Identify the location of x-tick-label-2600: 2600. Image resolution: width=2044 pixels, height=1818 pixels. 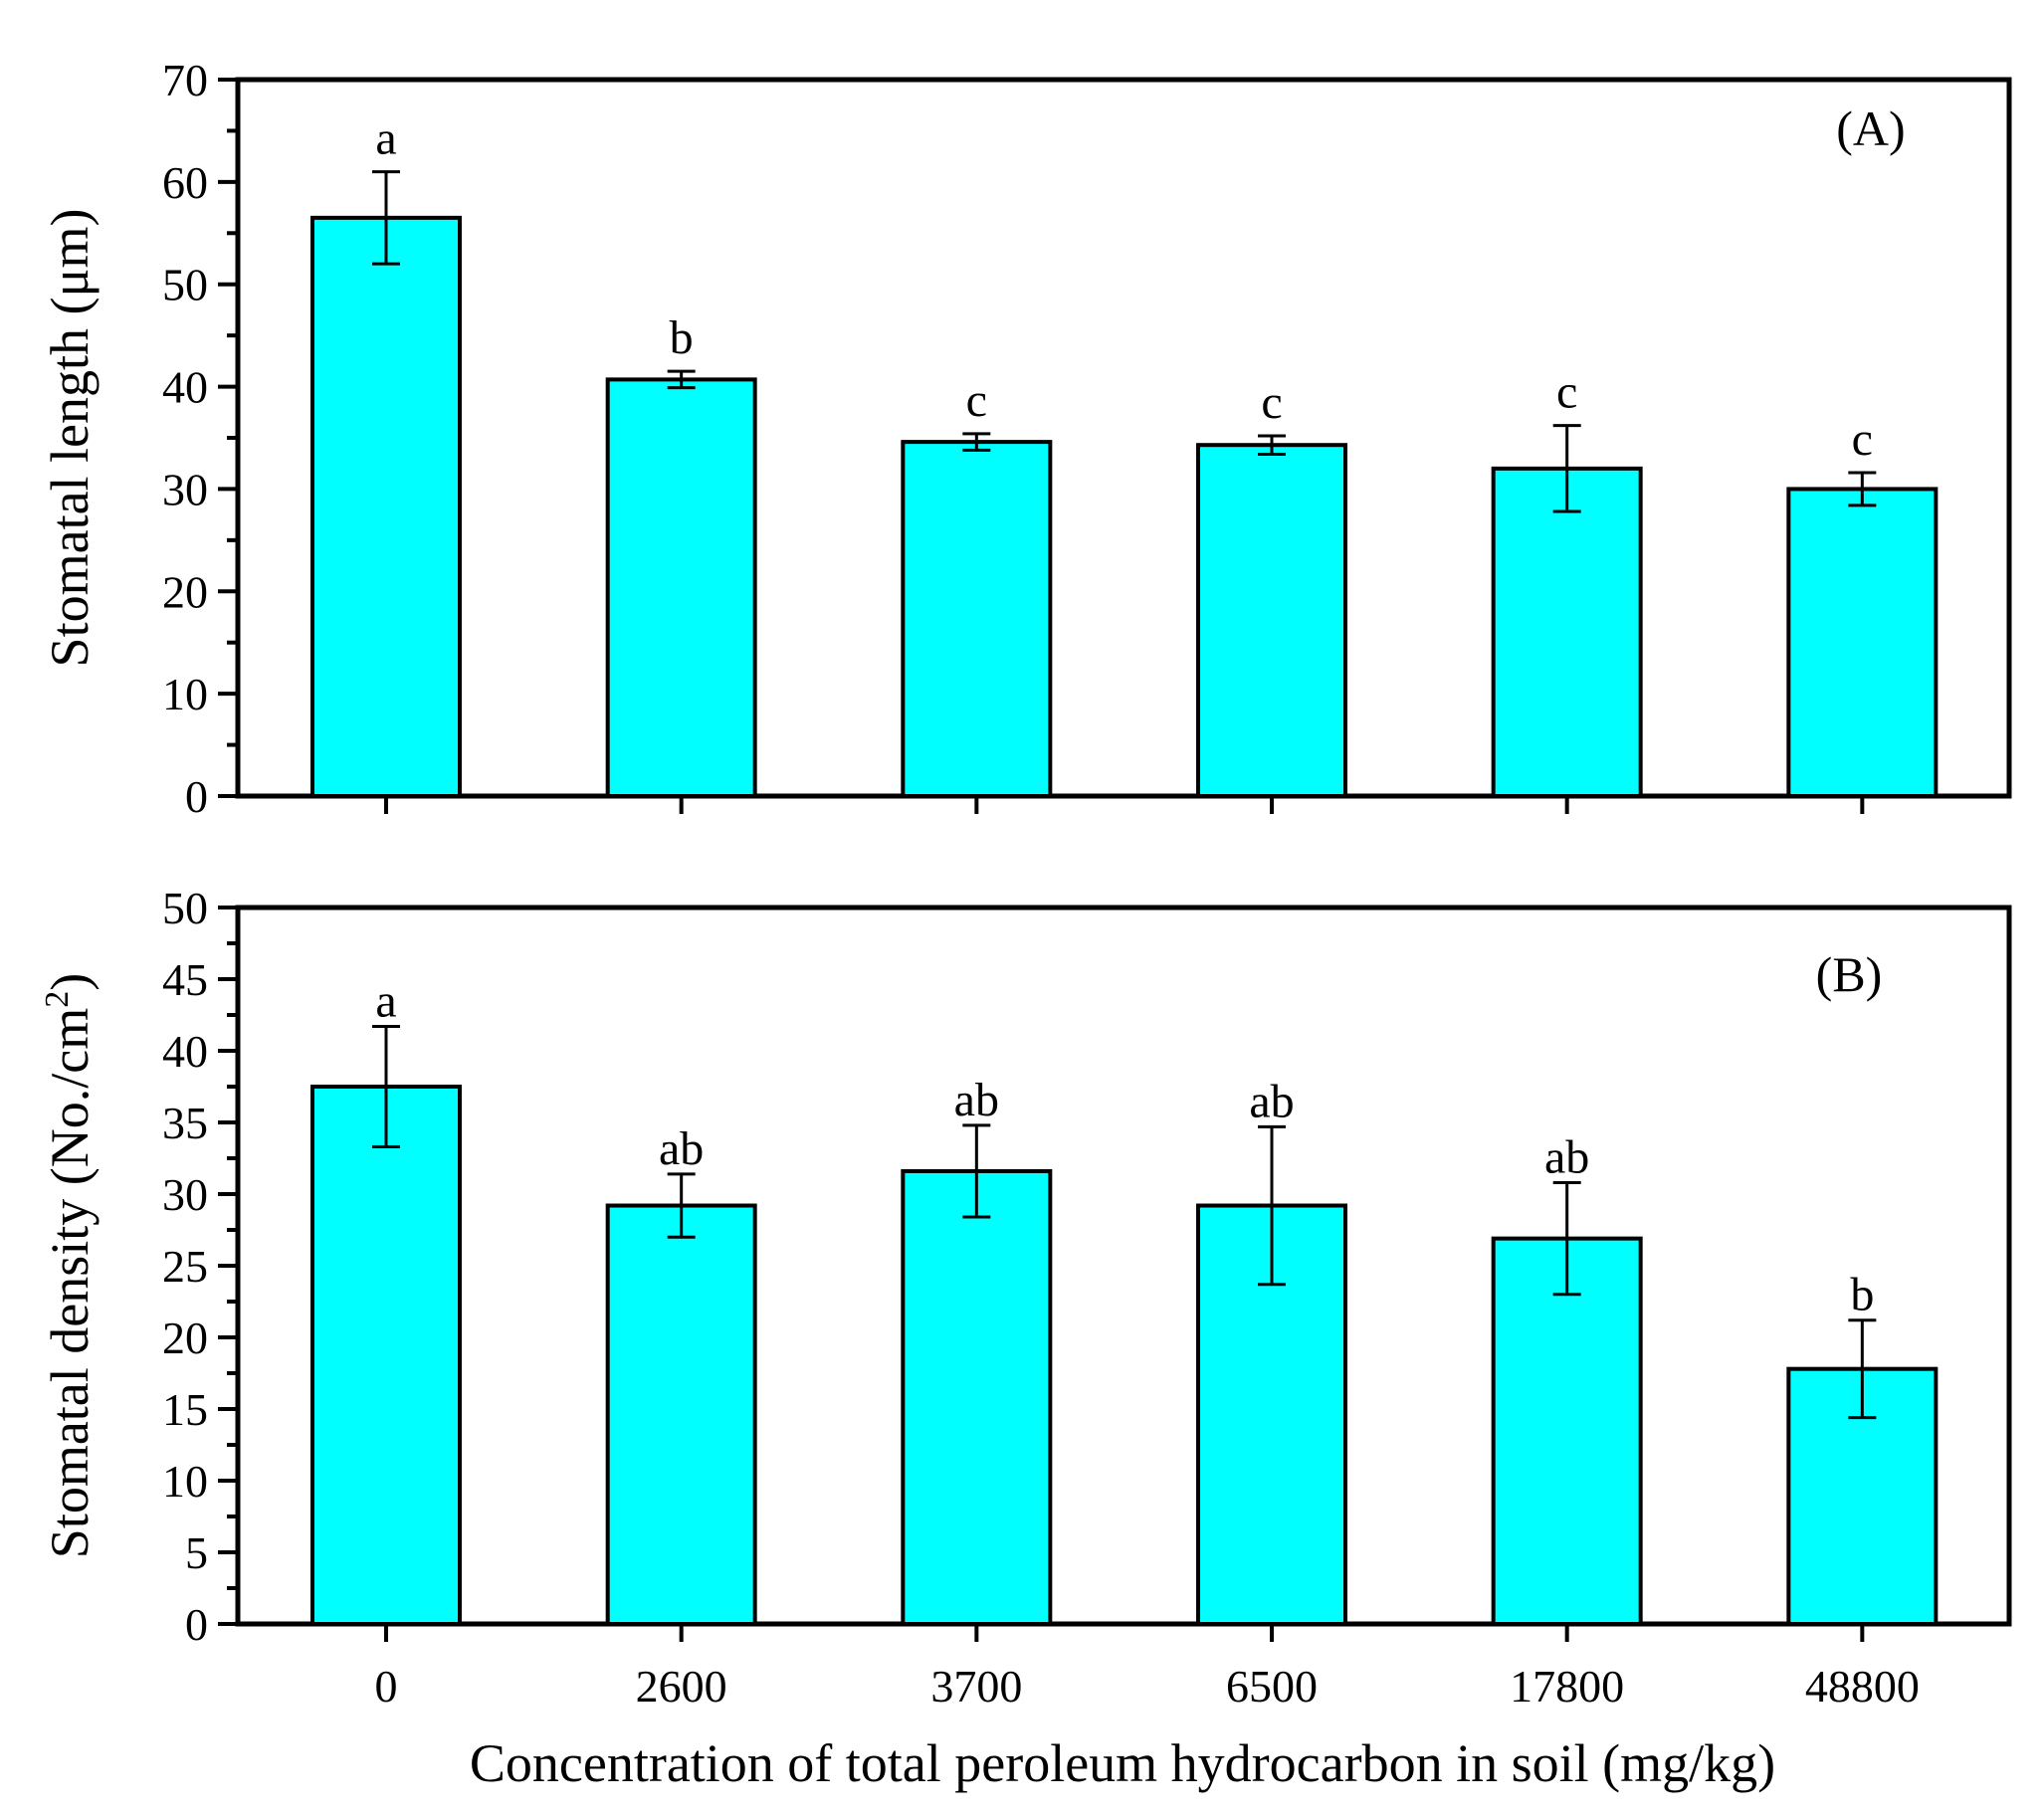
(681, 1686).